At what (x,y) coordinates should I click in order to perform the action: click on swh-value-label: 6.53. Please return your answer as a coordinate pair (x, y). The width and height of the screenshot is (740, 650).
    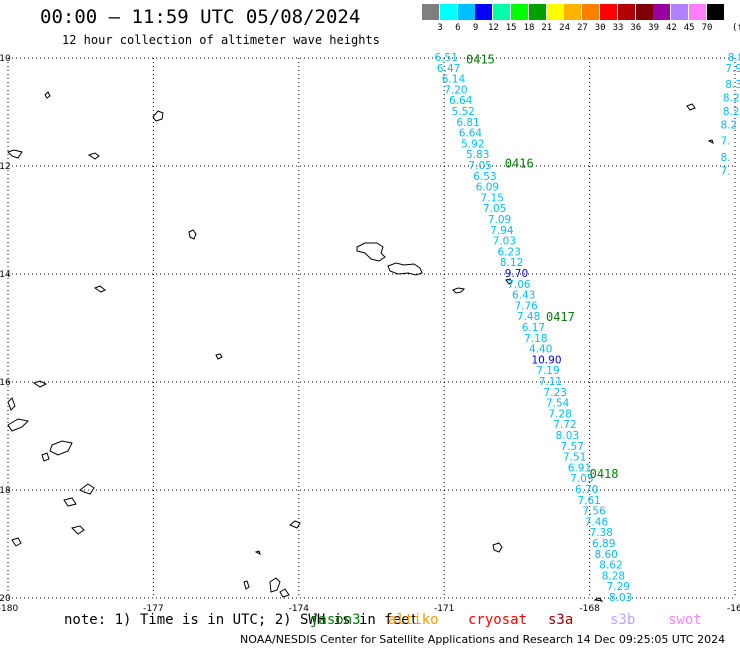
    Looking at the image, I should click on (484, 177).